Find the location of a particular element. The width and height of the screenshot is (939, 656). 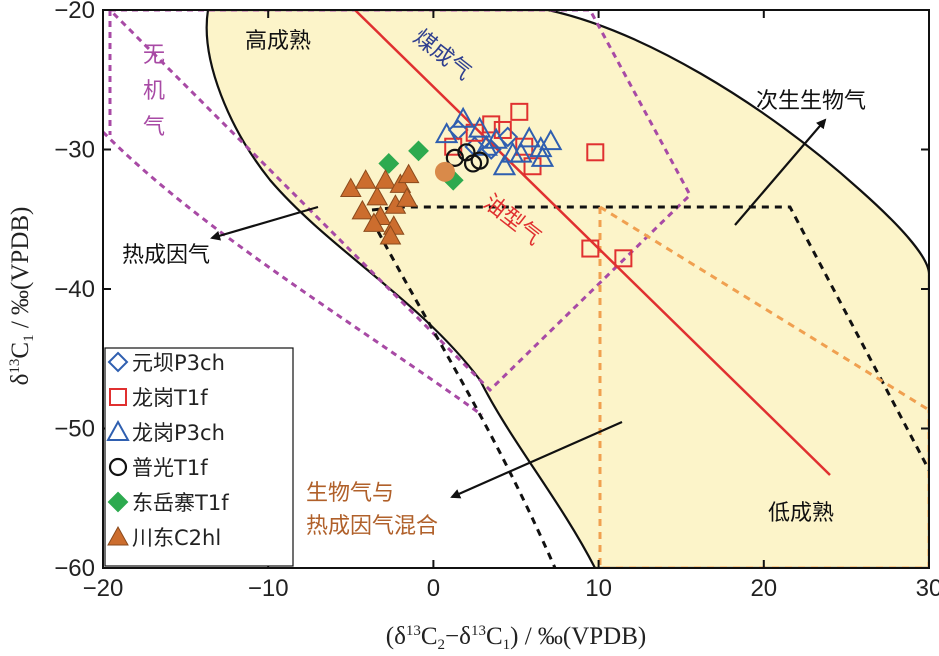

data-points is located at coordinates (486, 185).